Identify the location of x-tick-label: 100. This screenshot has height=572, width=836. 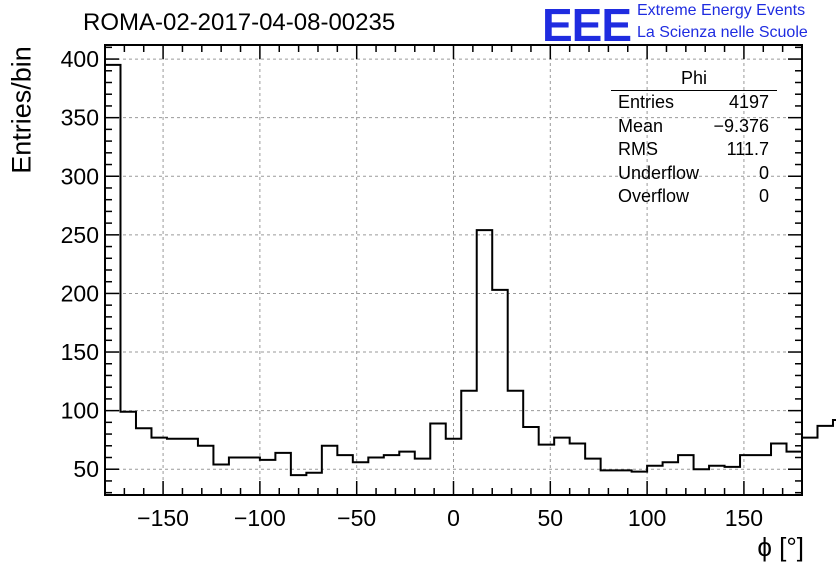
(647, 518).